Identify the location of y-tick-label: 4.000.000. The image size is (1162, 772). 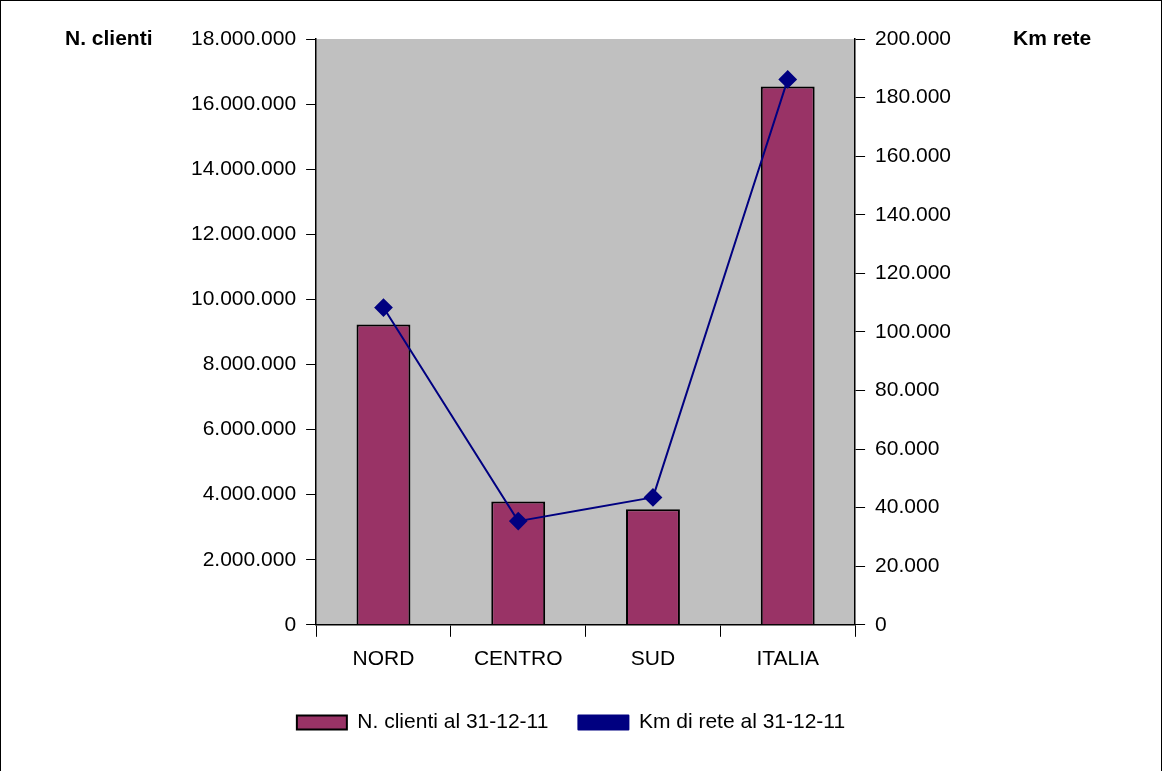
(249, 493).